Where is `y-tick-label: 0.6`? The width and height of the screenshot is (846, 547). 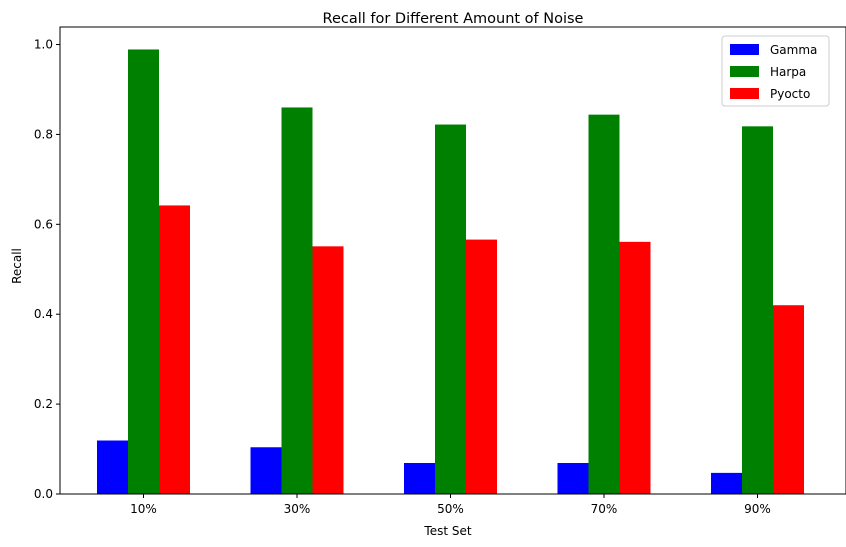
y-tick-label: 0.6 is located at coordinates (43, 224).